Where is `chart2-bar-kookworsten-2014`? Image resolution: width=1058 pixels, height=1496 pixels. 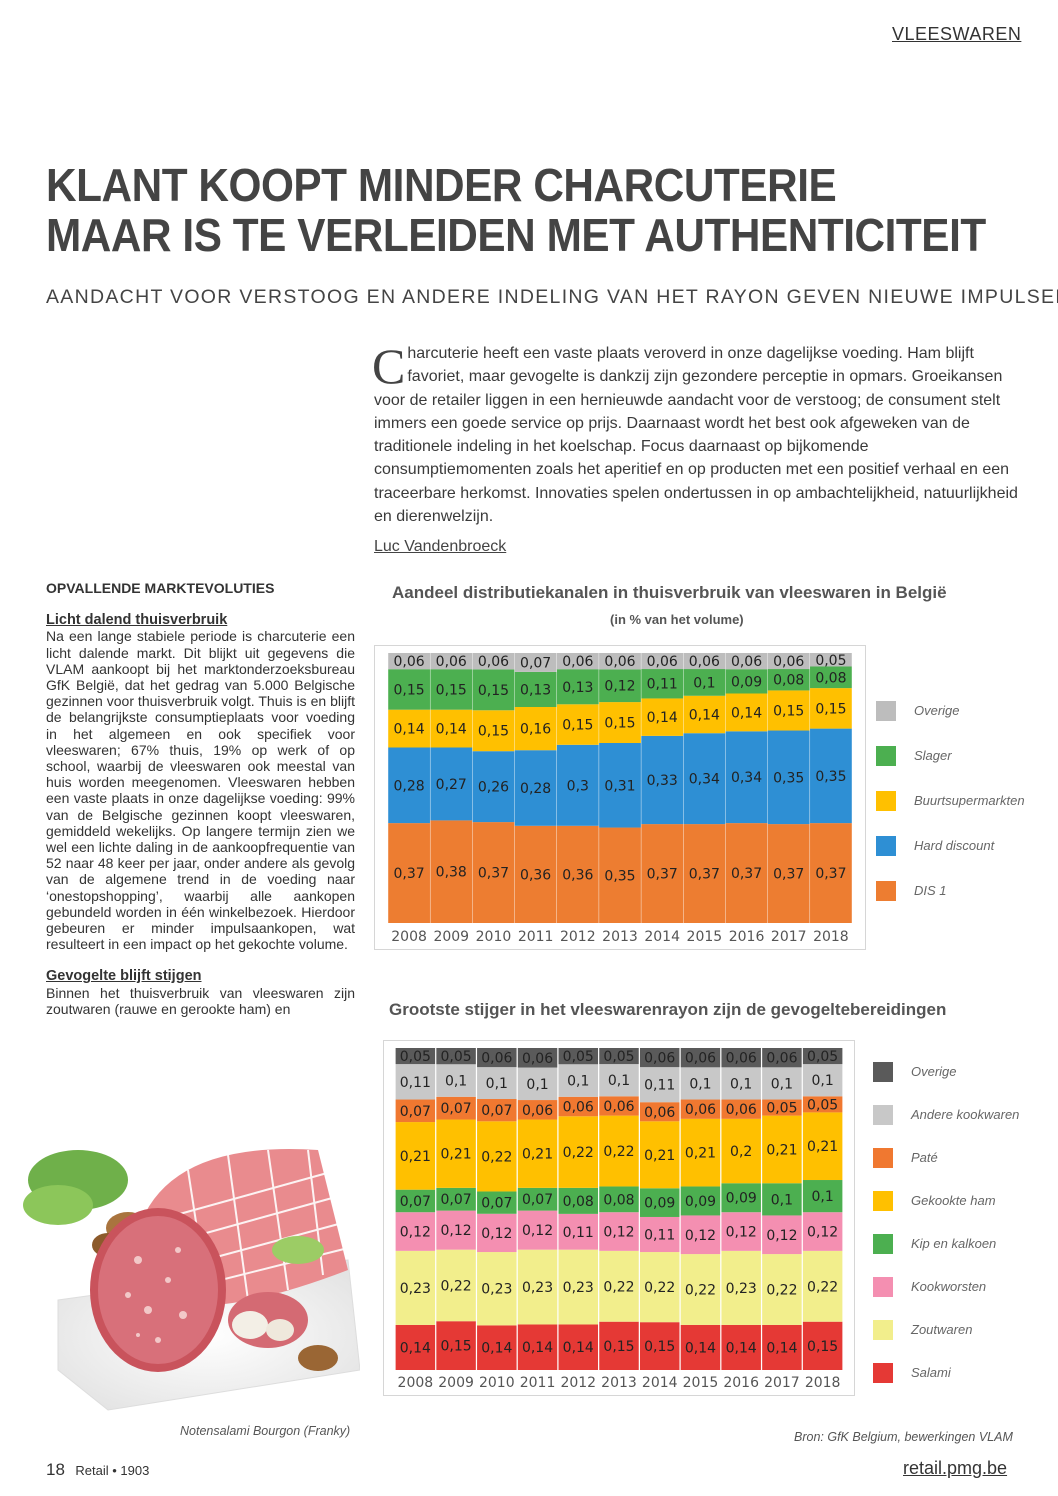
chart2-bar-kookworsten-2014 is located at coordinates (659, 1234).